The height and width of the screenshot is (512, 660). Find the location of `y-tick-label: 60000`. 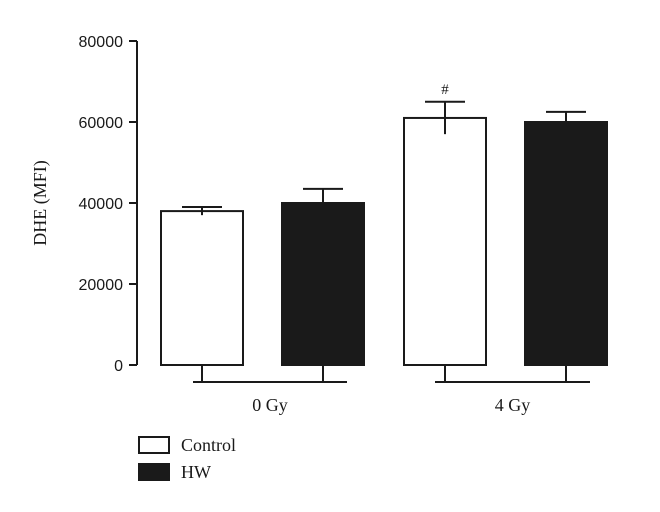

y-tick-label: 60000 is located at coordinates (101, 123).